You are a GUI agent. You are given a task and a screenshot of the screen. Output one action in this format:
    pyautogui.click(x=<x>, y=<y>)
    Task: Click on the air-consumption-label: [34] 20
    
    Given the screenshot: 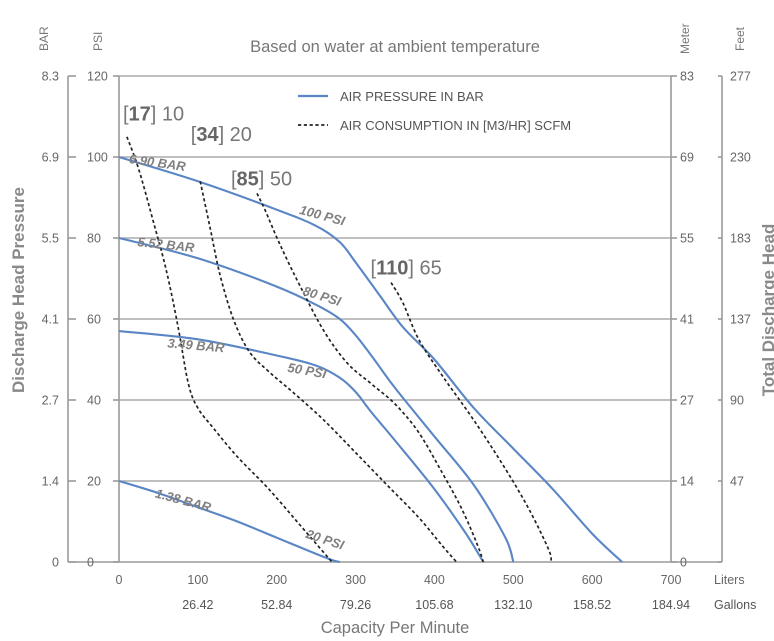 What is the action you would take?
    pyautogui.click(x=221, y=135)
    